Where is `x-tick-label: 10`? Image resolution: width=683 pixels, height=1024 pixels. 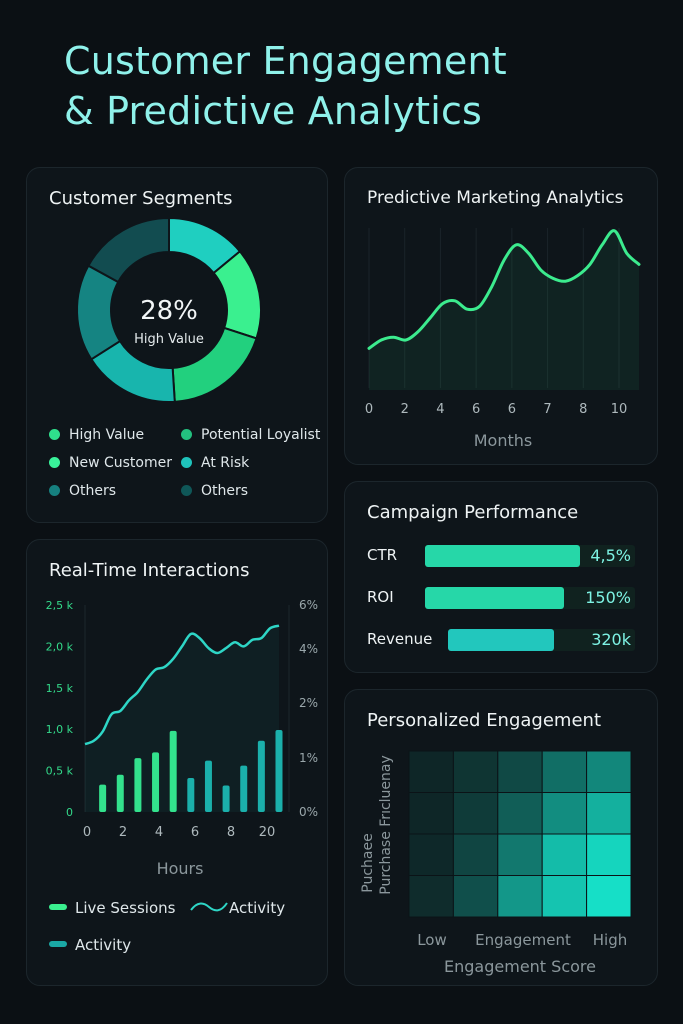
x-tick-label: 10 is located at coordinates (619, 409).